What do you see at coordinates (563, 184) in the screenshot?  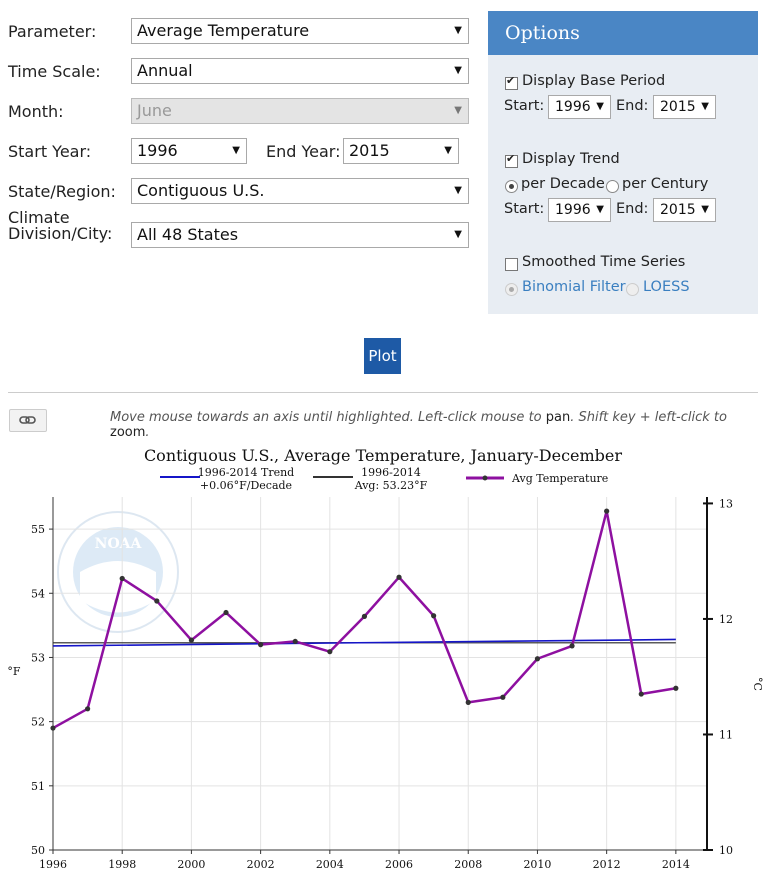 I see `per-decade-label: per Decade` at bounding box center [563, 184].